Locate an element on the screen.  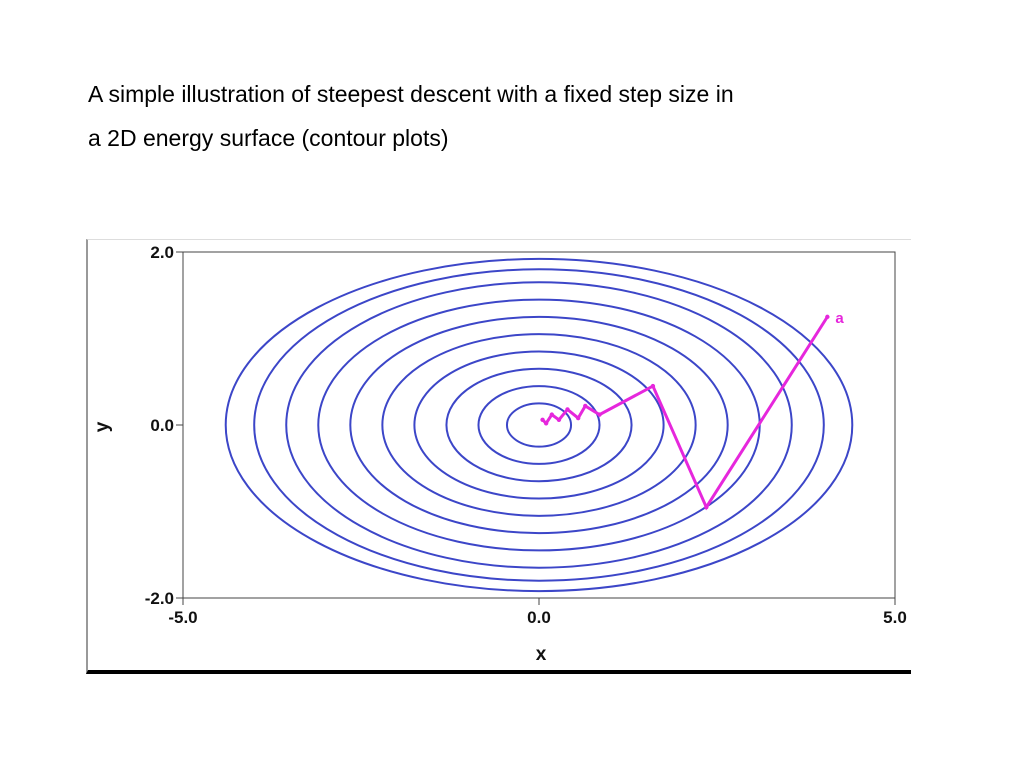
y-tick-label: 2.0 is located at coordinates (162, 252).